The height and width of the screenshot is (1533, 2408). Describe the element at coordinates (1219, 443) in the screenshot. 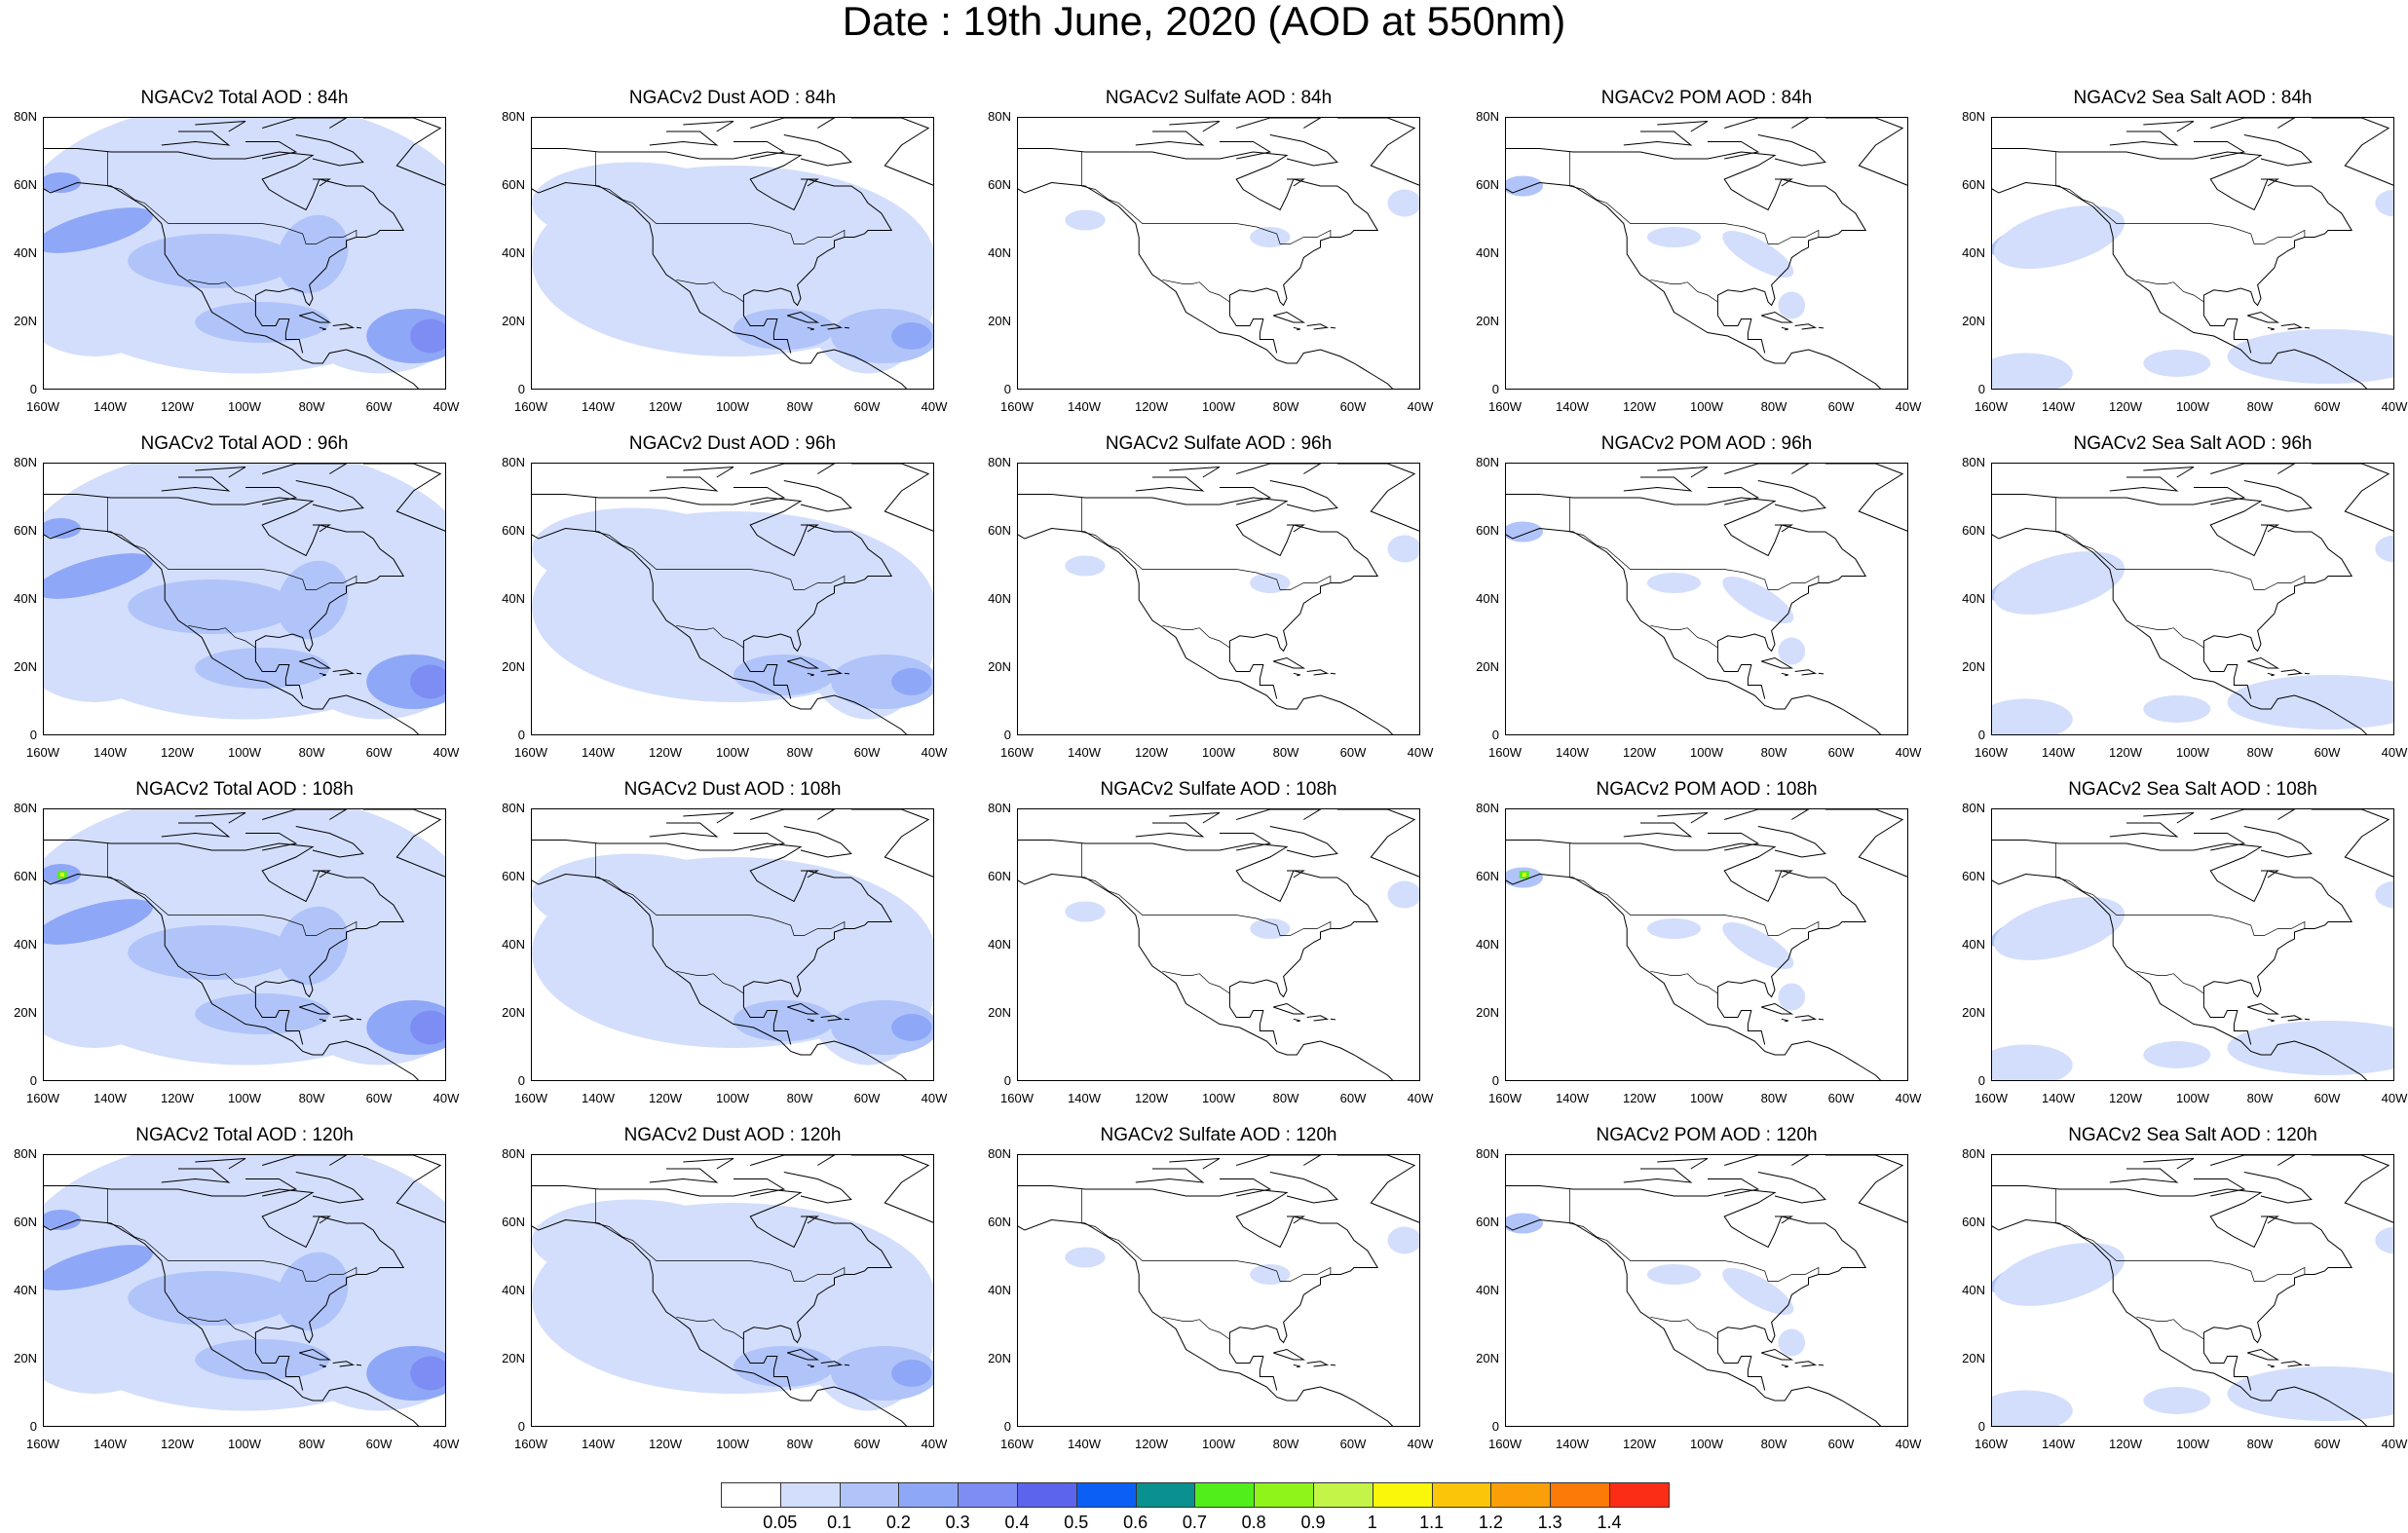

I see `panel-title: NGACv2 Sulfate AOD : 96h` at that location.